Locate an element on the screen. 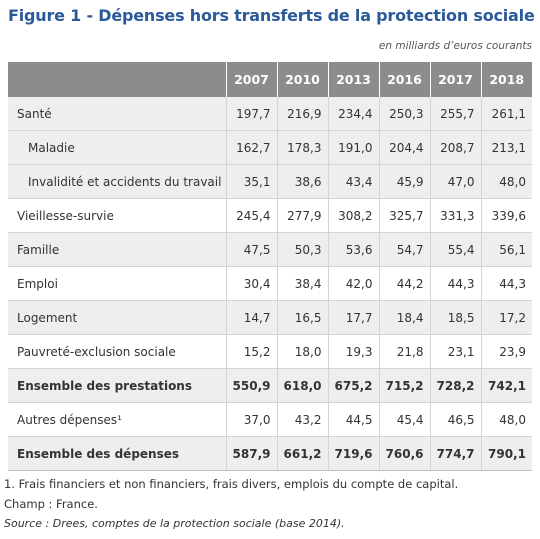 The height and width of the screenshot is (539, 540). table-row: Famille 47,5 50,3 53,6 54,7 55,4 56,1 is located at coordinates (270, 249).